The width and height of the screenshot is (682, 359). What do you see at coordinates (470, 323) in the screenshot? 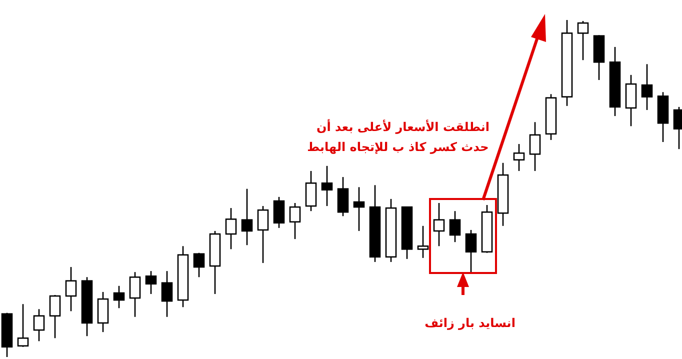
I see `annotation: انسايد بار زائف` at bounding box center [470, 323].